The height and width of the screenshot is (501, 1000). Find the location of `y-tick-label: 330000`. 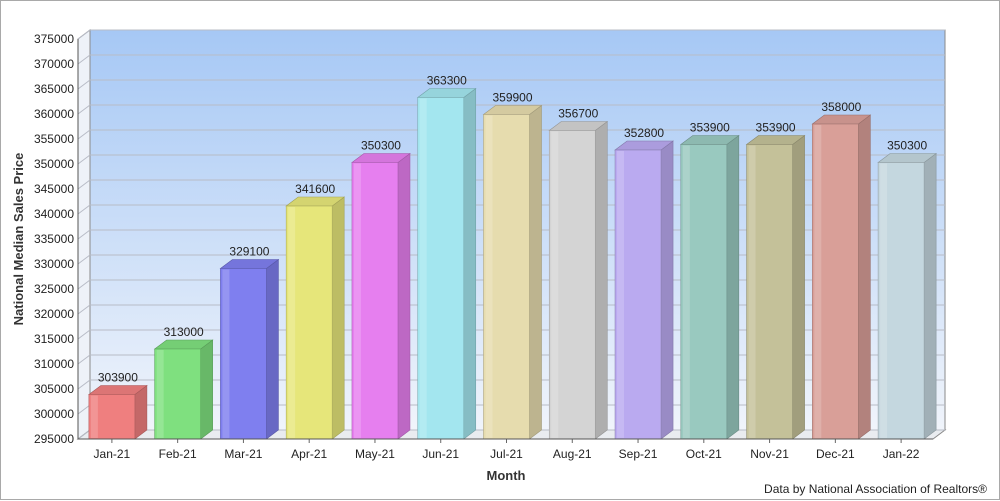

y-tick-label: 330000 is located at coordinates (54, 264).